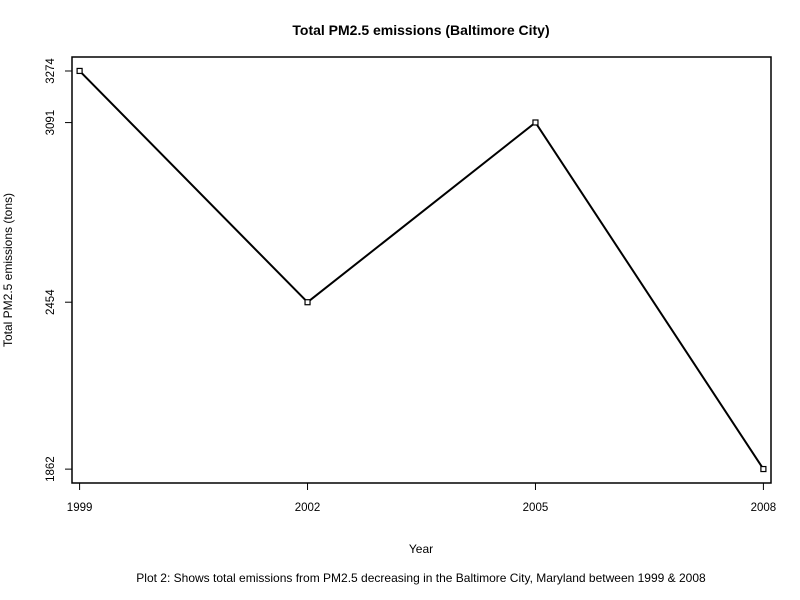 The image size is (800, 600). I want to click on chart-title: Total PM2.5 emissions (Baltimore City), so click(420, 30).